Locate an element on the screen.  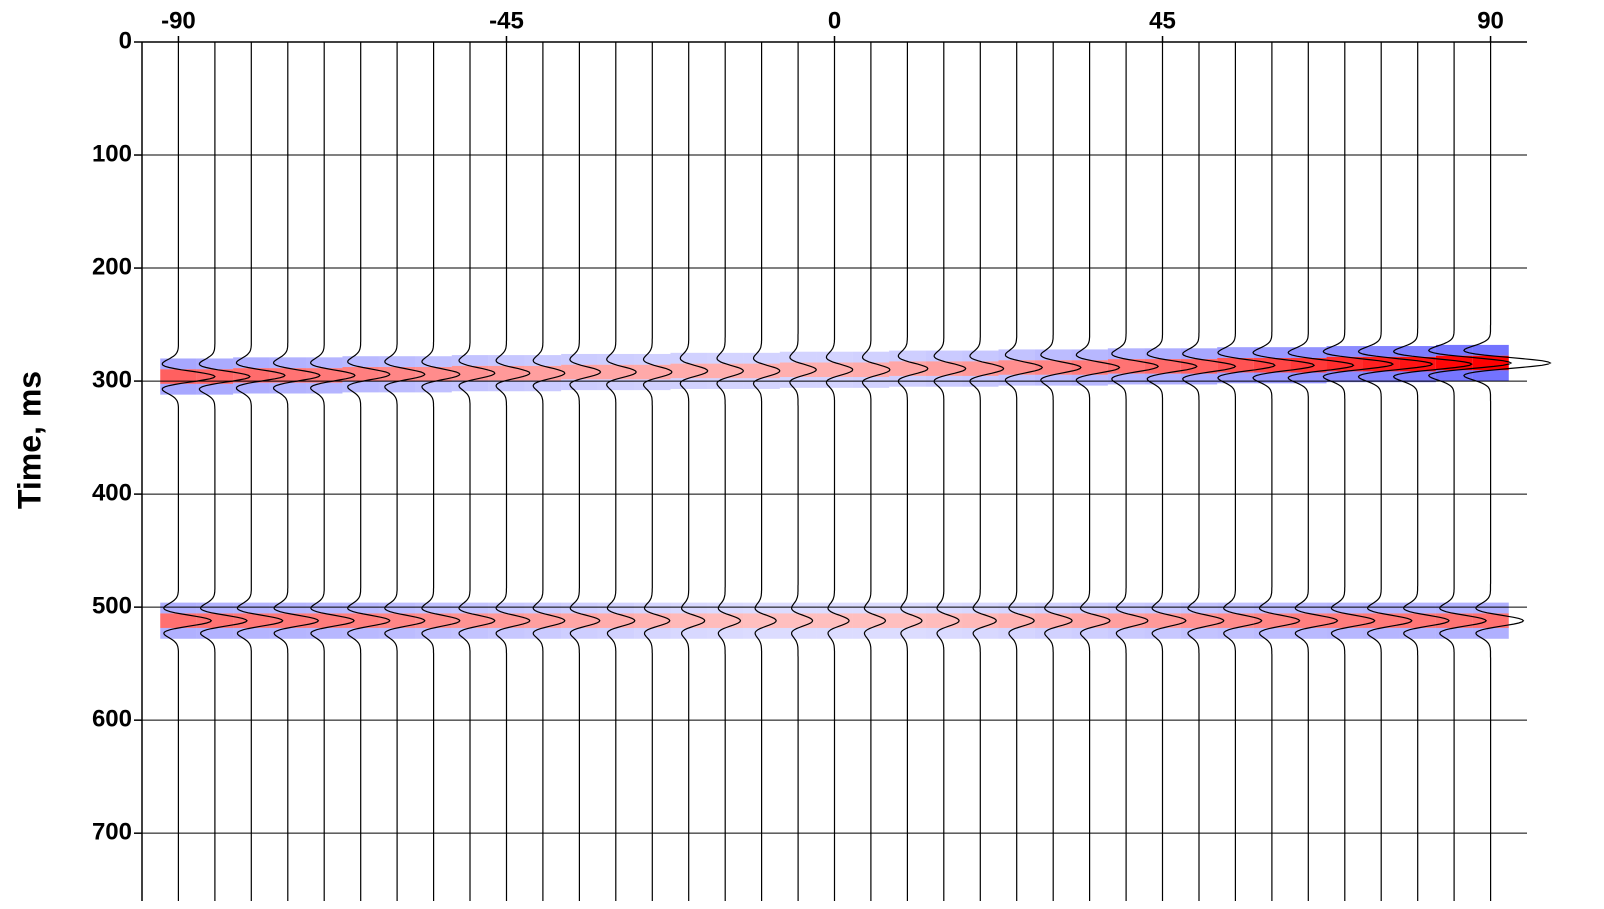
x-tick-label: 45 is located at coordinates (1162, 20).